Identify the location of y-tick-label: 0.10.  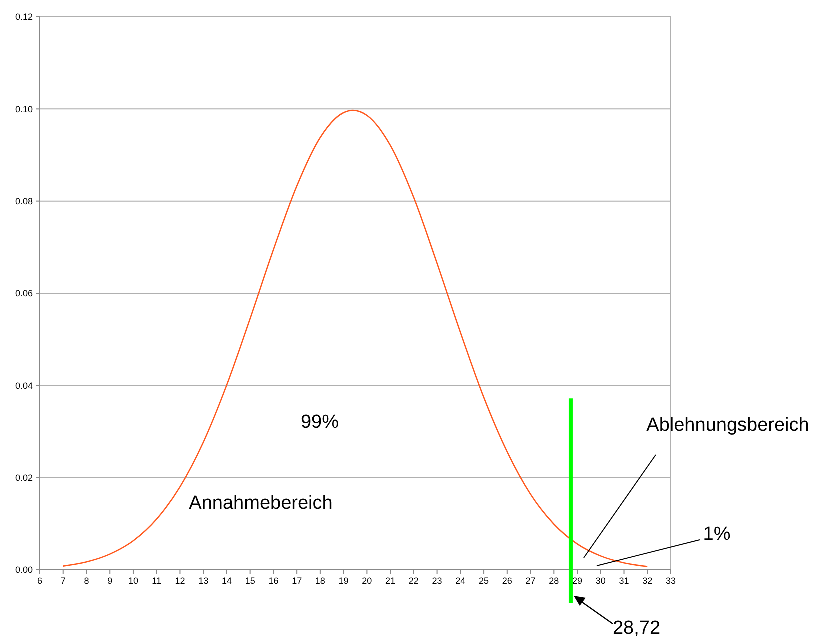
(24, 109).